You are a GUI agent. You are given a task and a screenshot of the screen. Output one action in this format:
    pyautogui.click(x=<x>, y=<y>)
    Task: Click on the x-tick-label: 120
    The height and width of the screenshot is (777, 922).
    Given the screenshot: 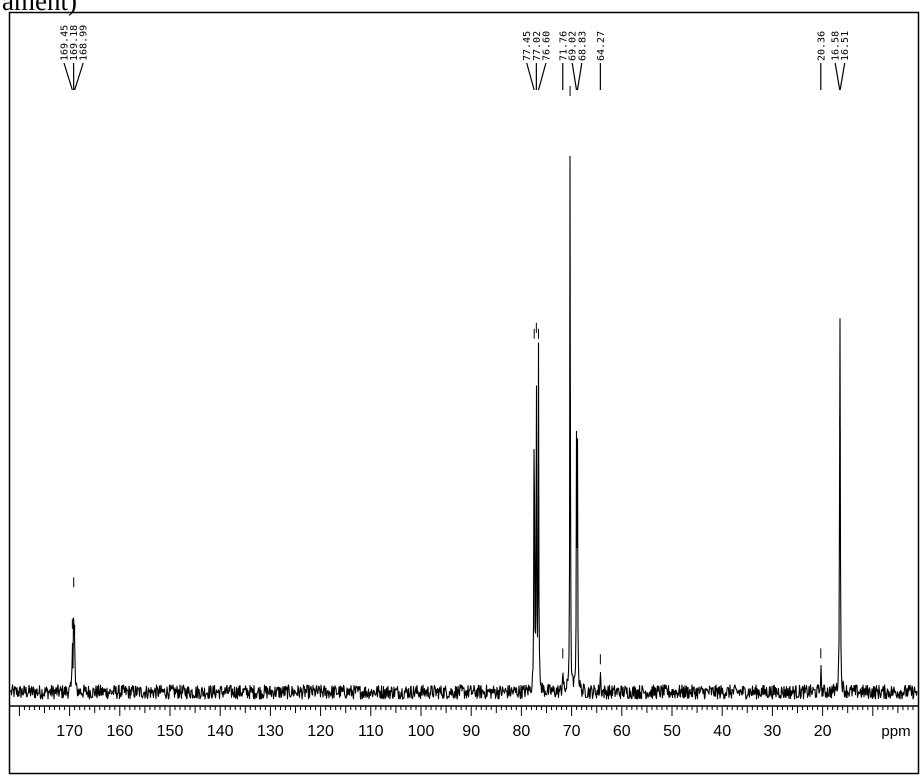 What is the action you would take?
    pyautogui.click(x=320, y=731)
    